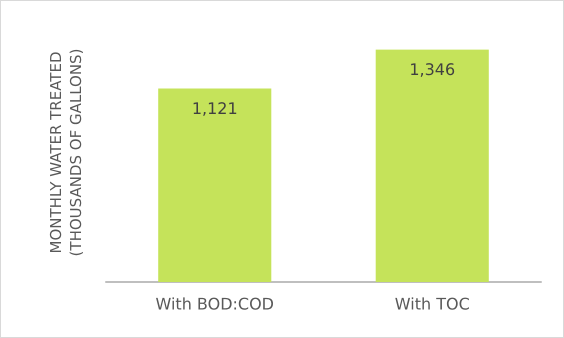  Describe the element at coordinates (66, 152) in the screenshot. I see `y-axis-title: MONTHLY WATER TREATED (THOUSANDS OF GALLONS)` at that location.